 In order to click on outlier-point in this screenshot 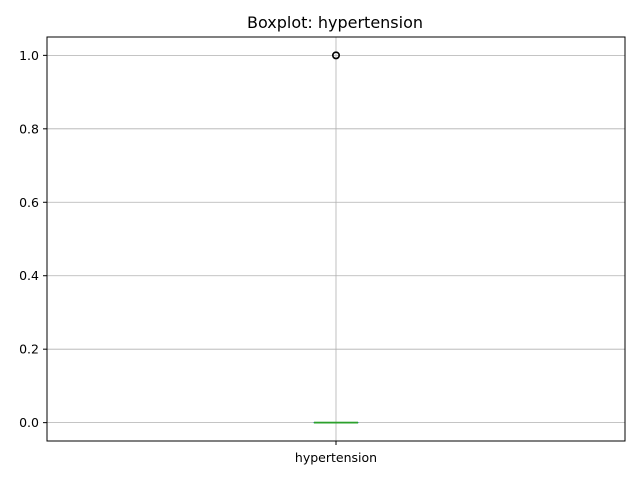, I will do `click(335, 55)`.